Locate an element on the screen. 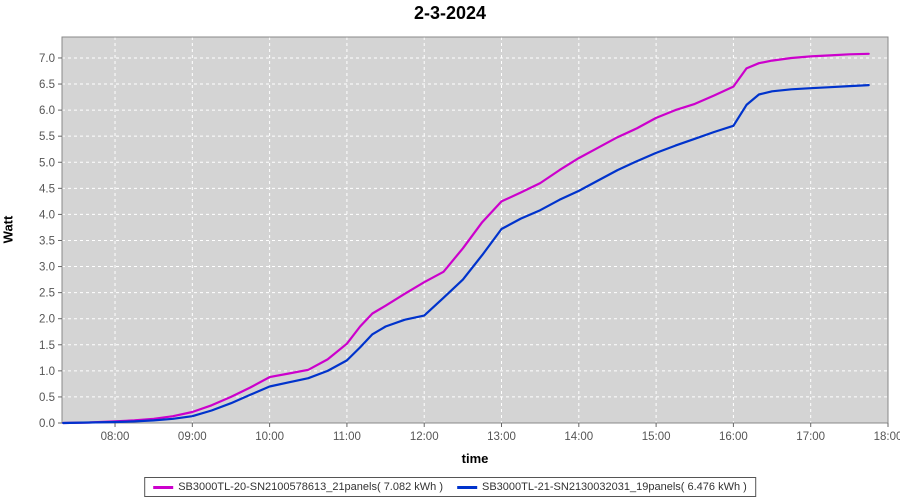 This screenshot has width=900, height=500. x-tick-label: 15:00 is located at coordinates (656, 437).